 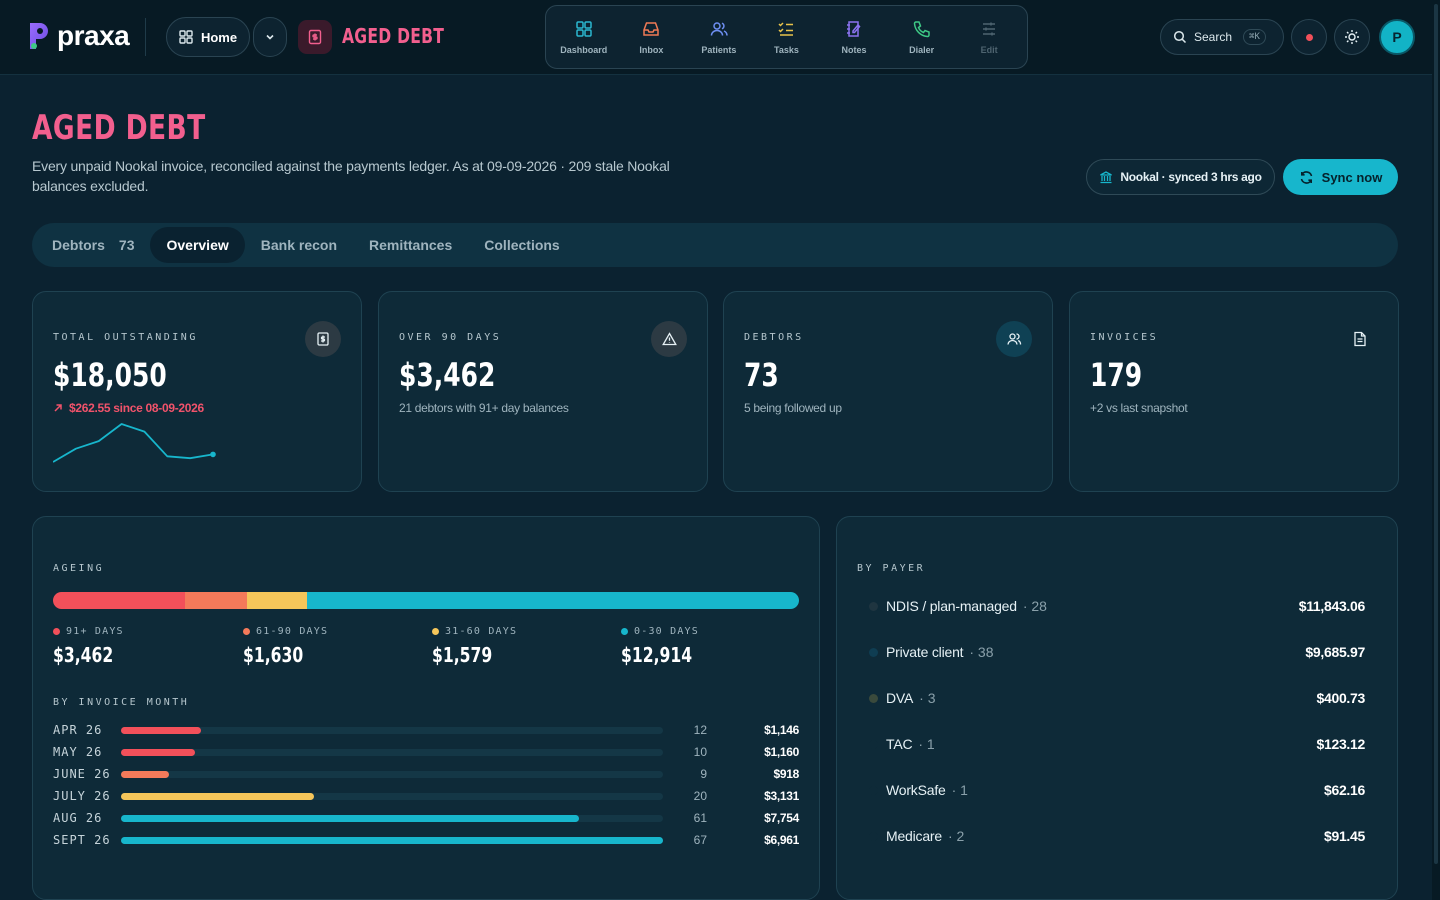 I want to click on month-amount: $1,160, so click(x=781, y=752).